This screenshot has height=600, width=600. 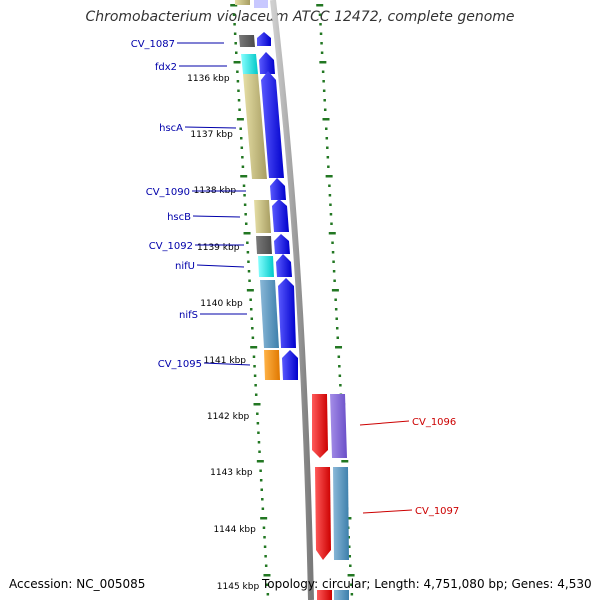 I want to click on gene-label: CV_1092, so click(x=171, y=246).